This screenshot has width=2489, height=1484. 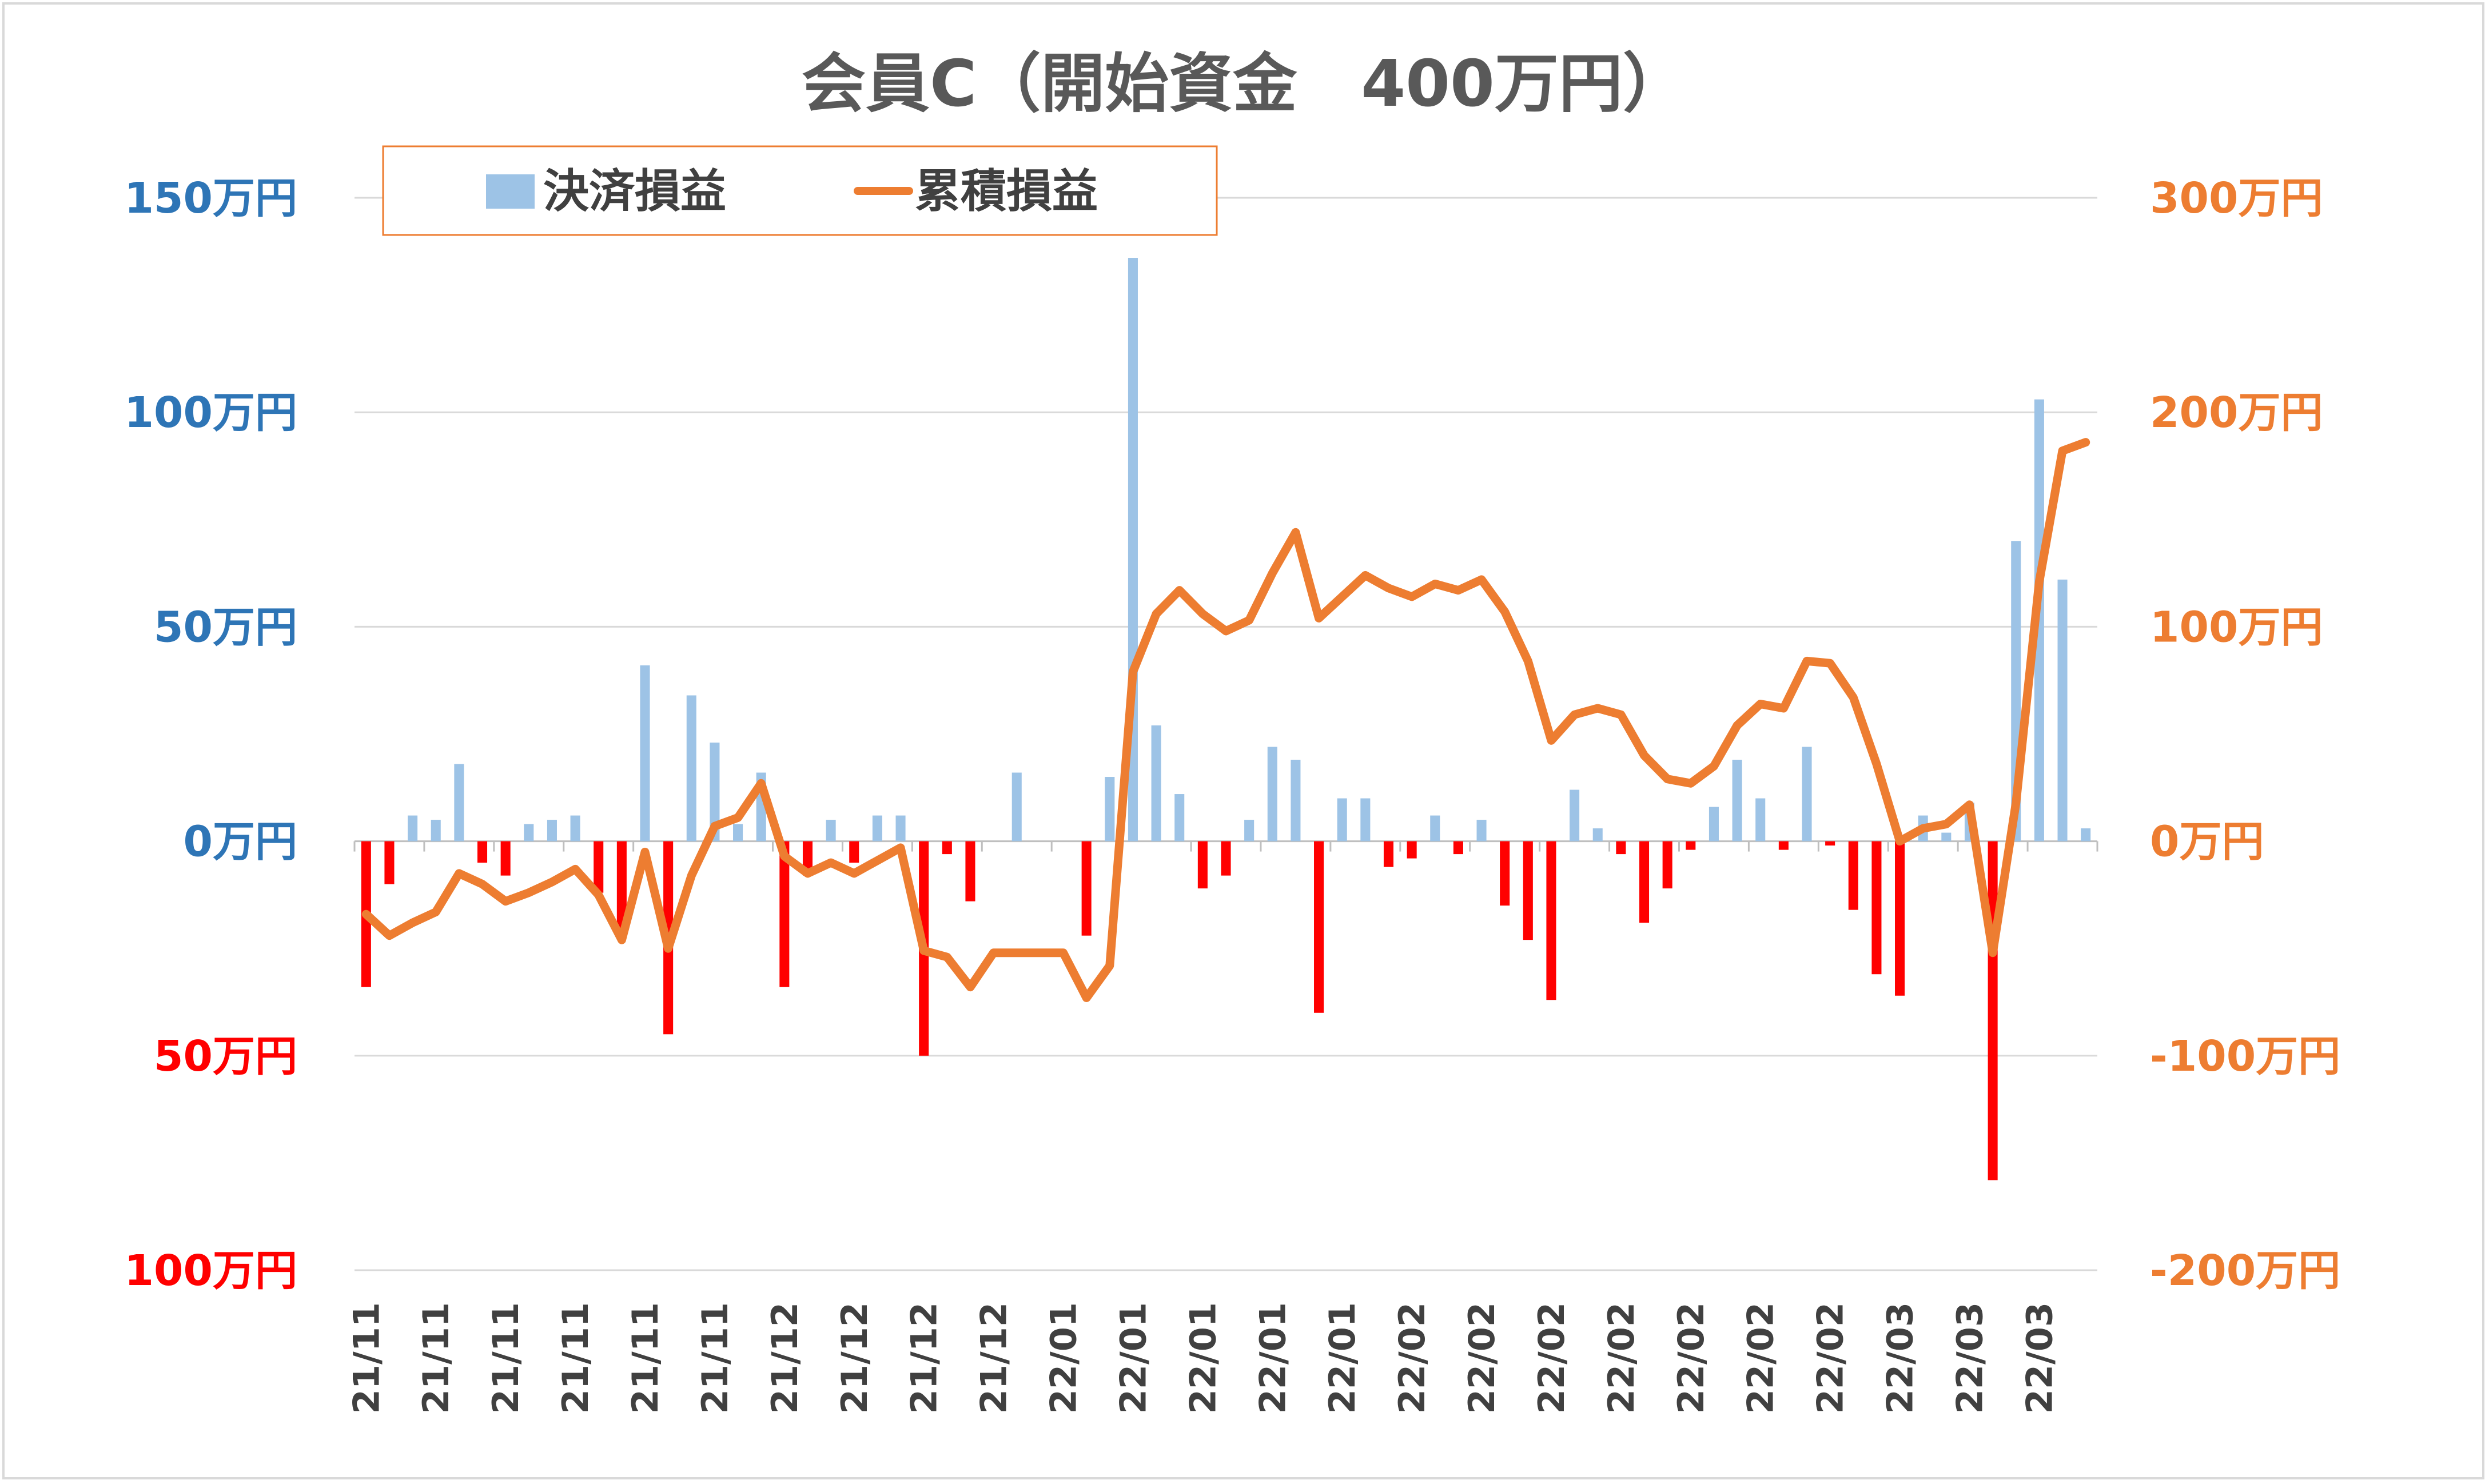 I want to click on right-tick-label: -100万円, so click(x=2245, y=1056).